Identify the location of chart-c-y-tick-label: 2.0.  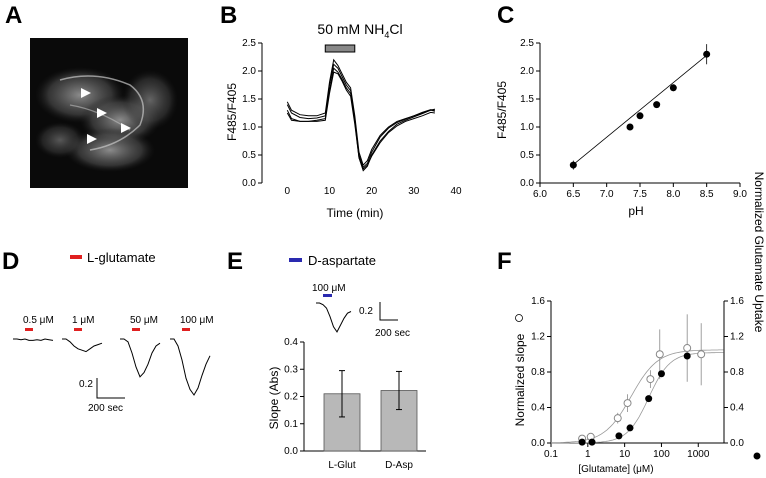
(527, 71).